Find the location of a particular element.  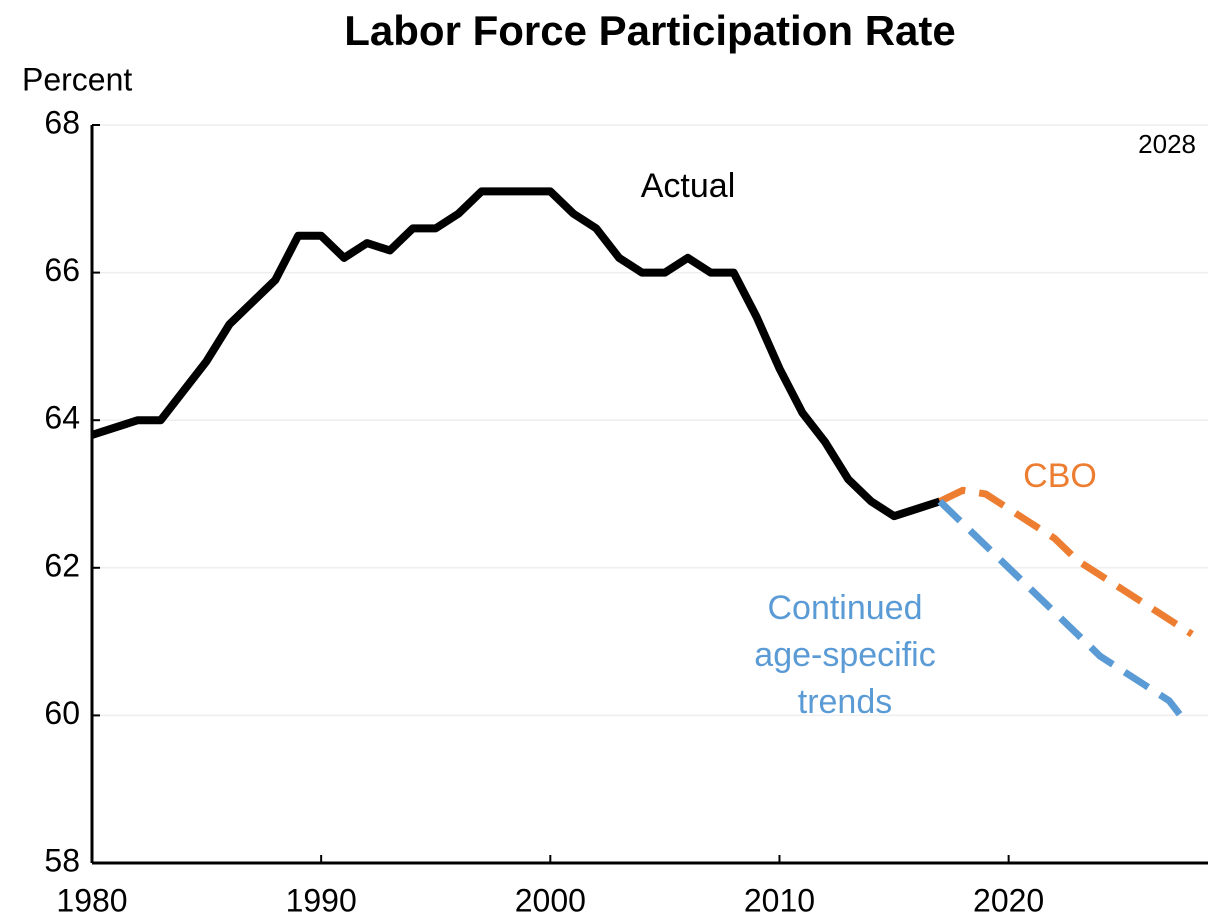

y-tick-label: 62 is located at coordinates (62, 565).